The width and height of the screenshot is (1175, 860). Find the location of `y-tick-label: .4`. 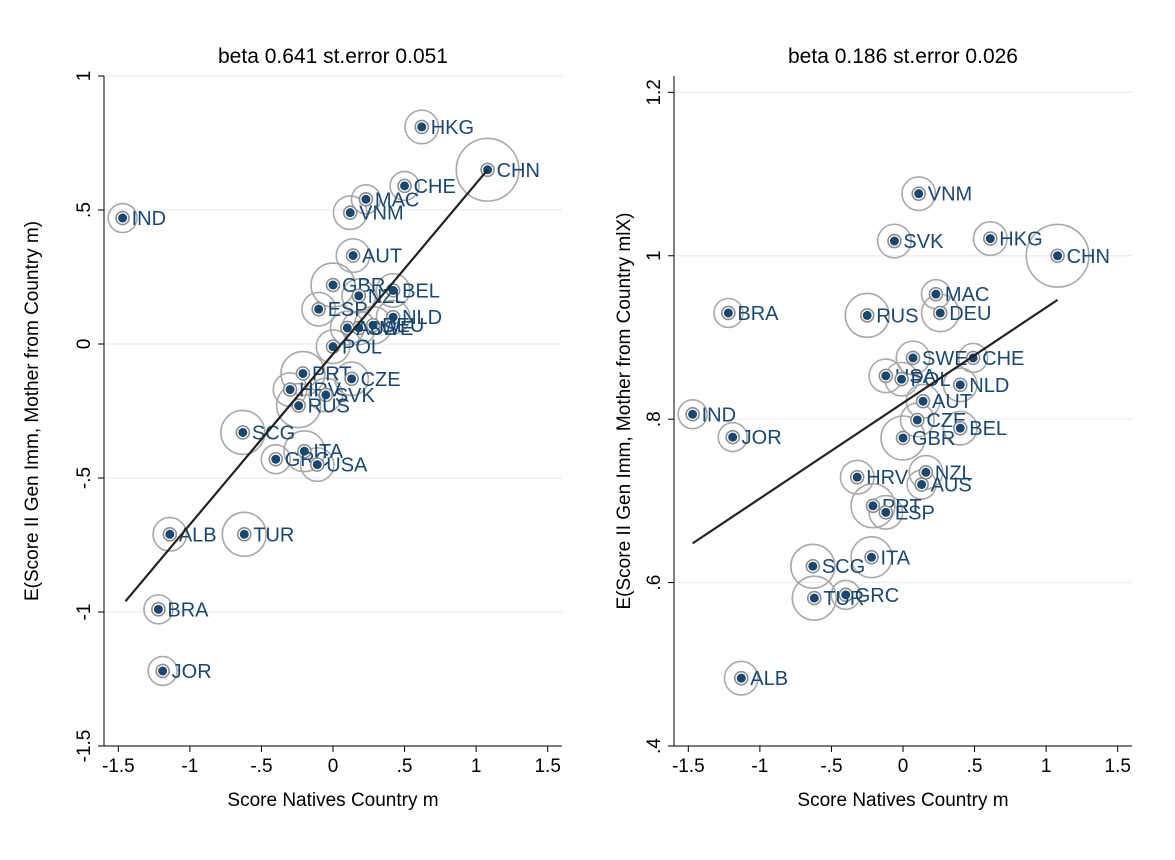

y-tick-label: .4 is located at coordinates (654, 746).